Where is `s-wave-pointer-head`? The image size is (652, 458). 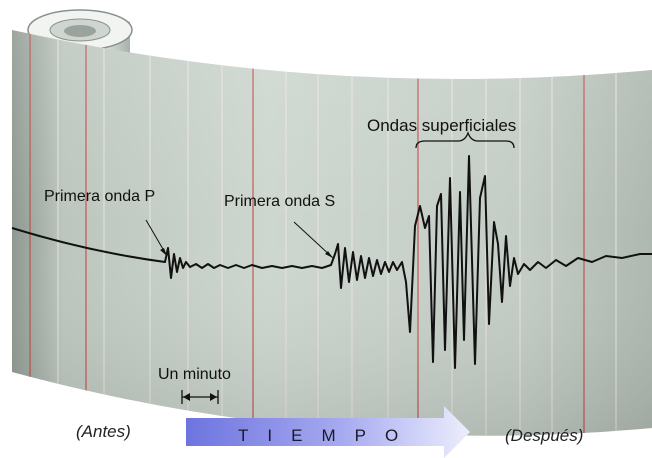 s-wave-pointer-head is located at coordinates (329, 254).